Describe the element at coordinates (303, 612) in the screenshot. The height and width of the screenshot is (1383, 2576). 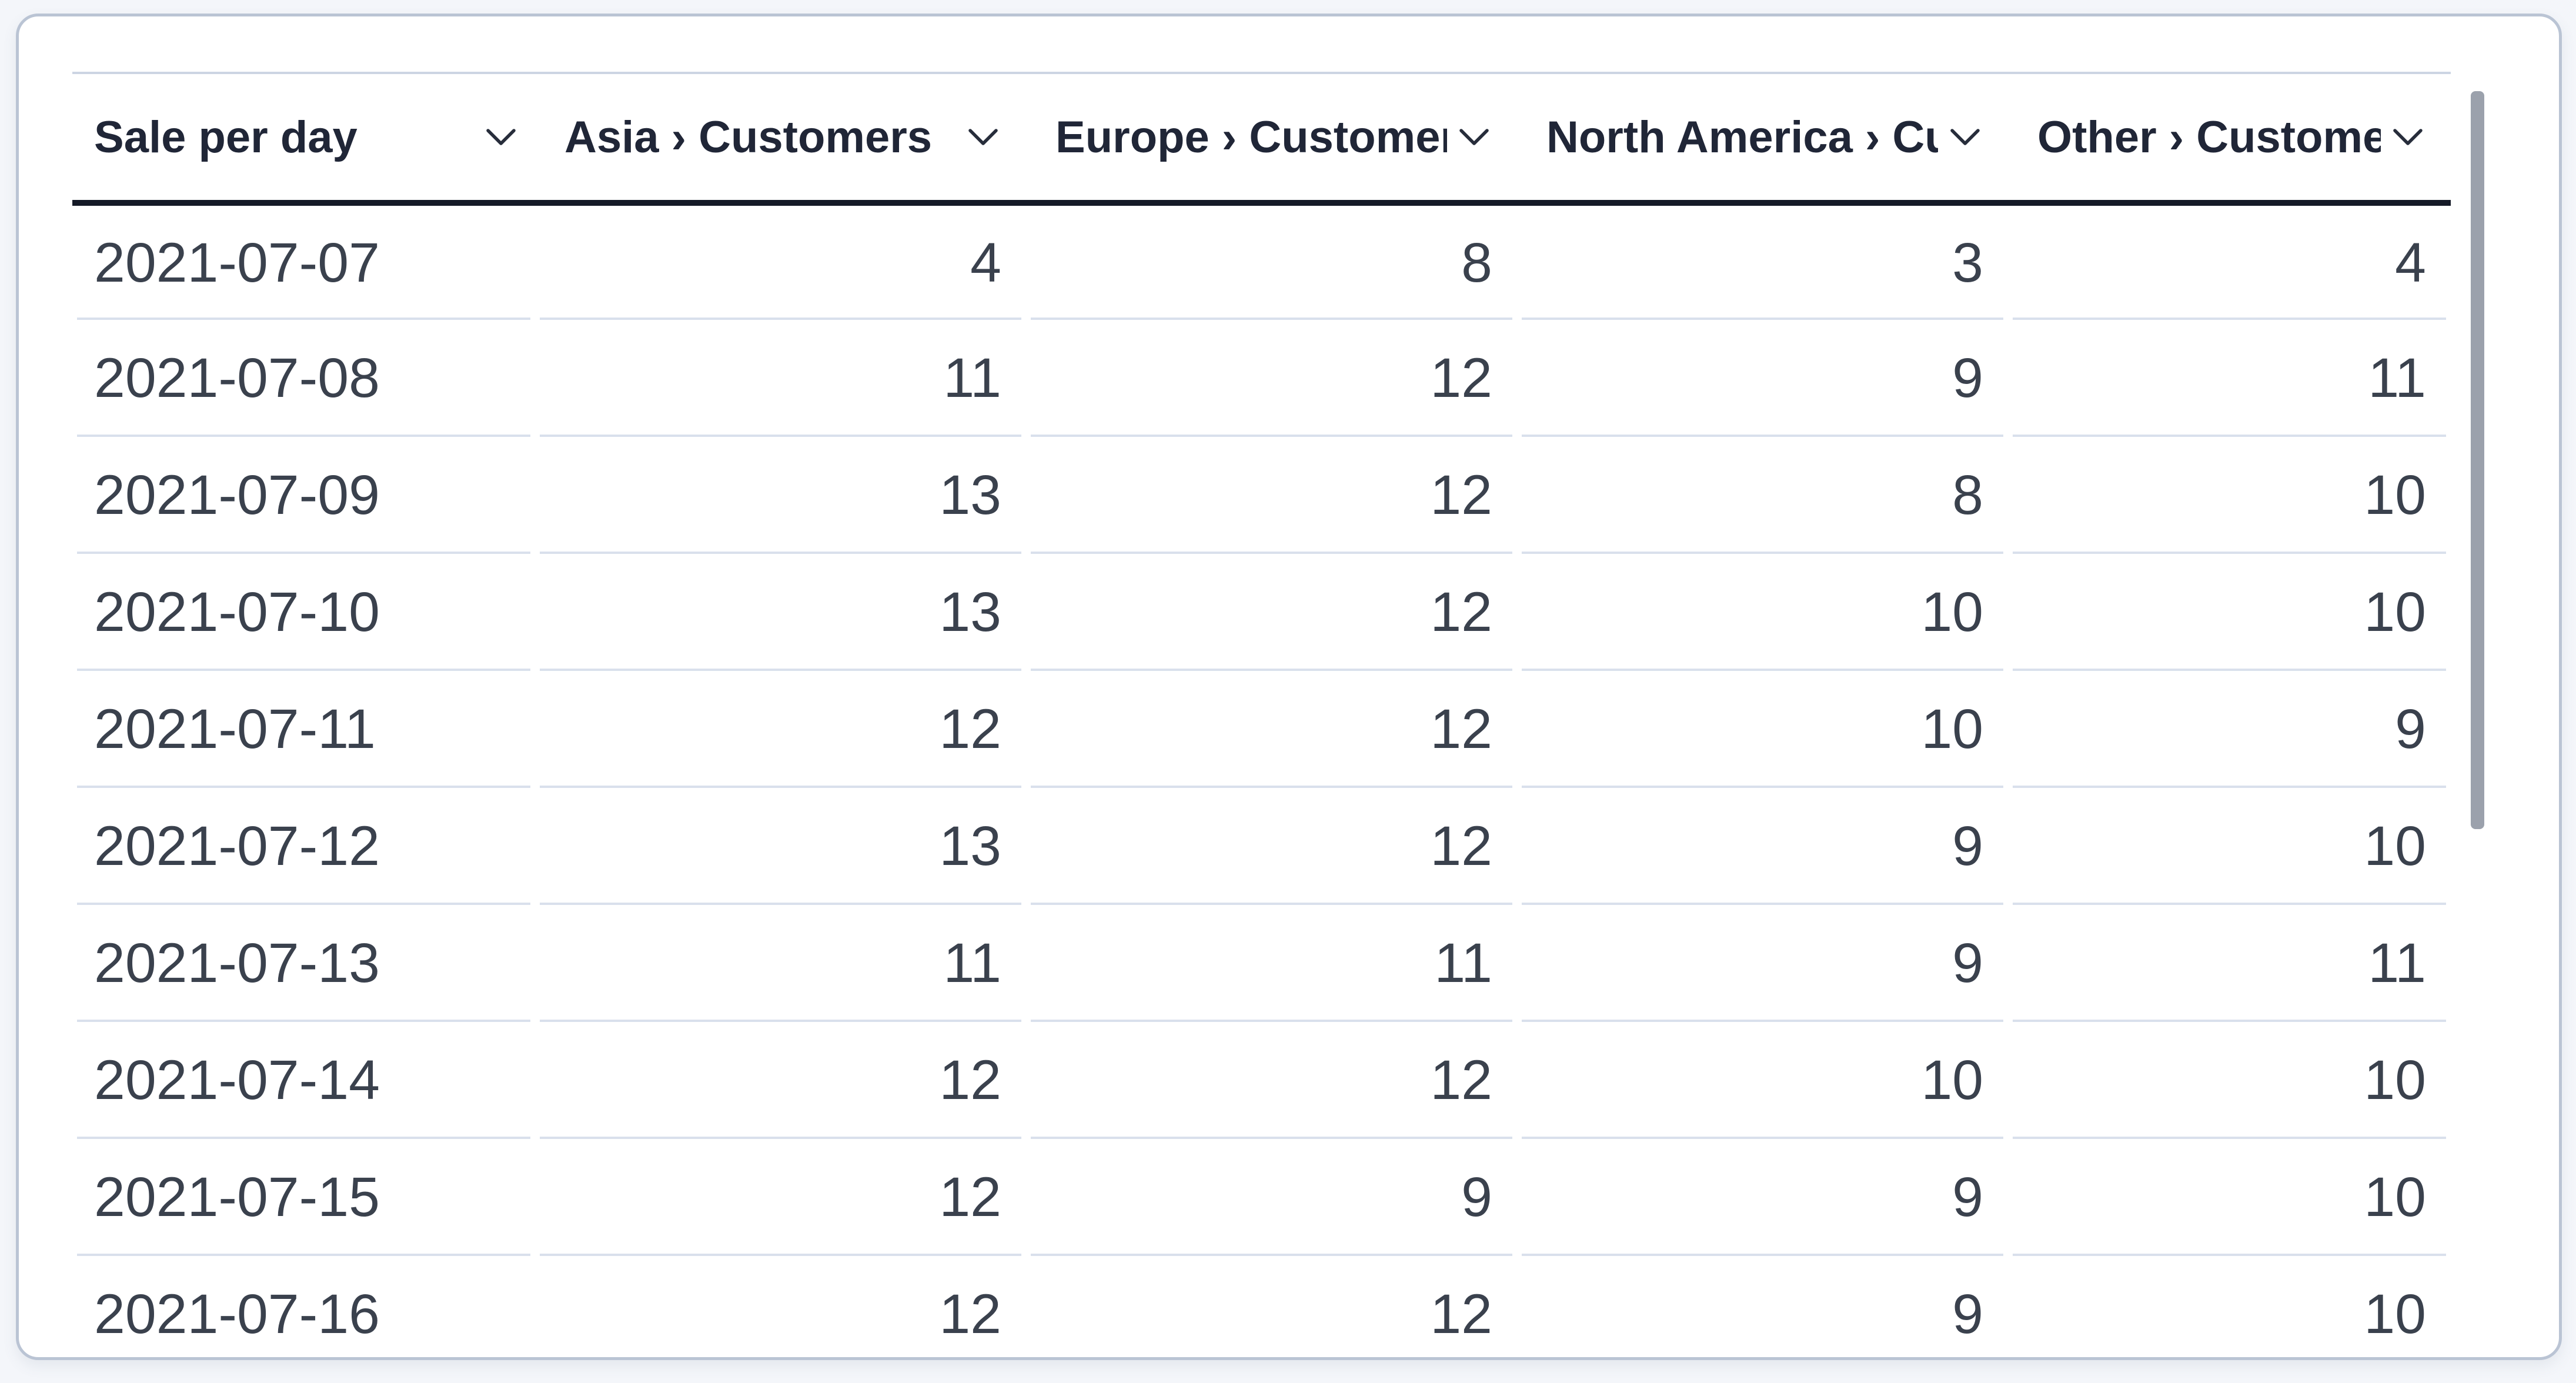
I see `date-cell: 2021-07-10` at that location.